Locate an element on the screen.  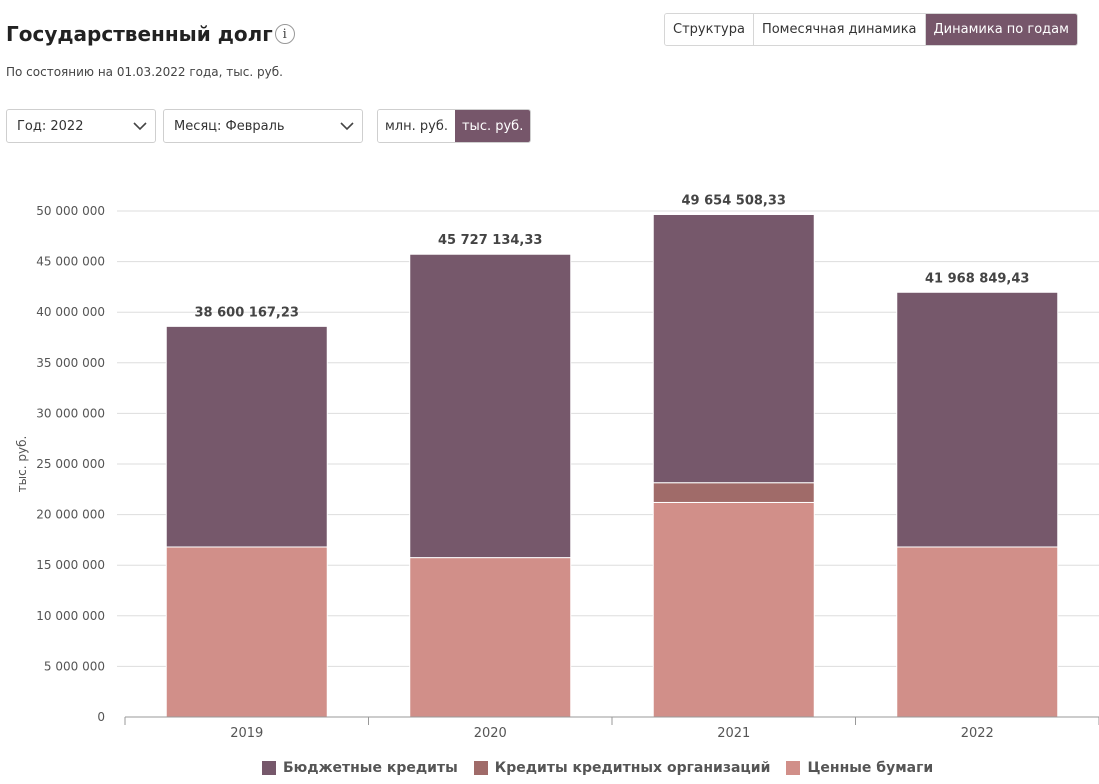
bar-total-label: 49 654 508,33 is located at coordinates (734, 200).